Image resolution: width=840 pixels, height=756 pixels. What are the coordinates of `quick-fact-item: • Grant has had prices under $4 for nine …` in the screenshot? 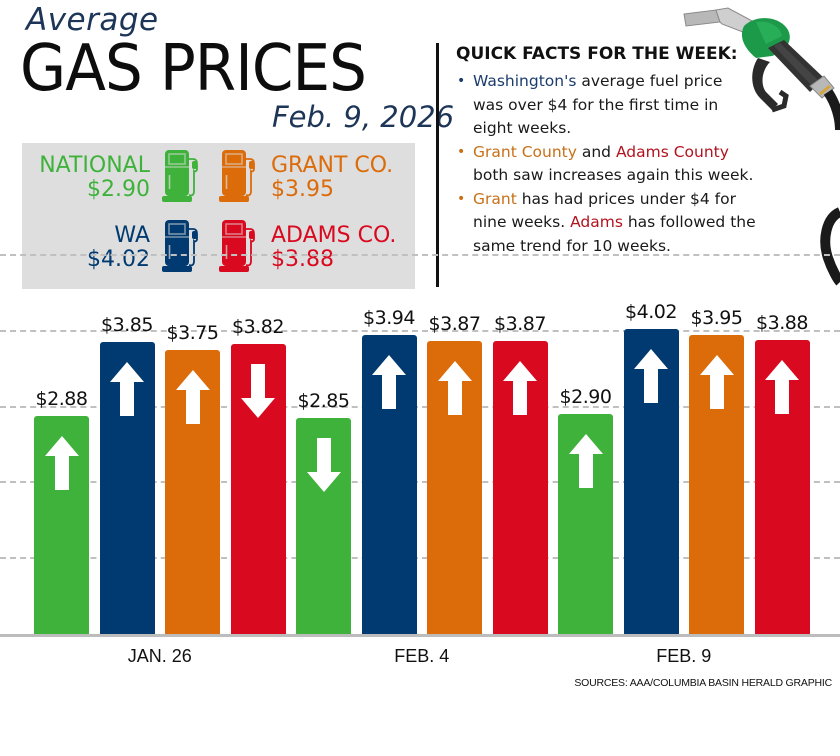 It's located at (606, 223).